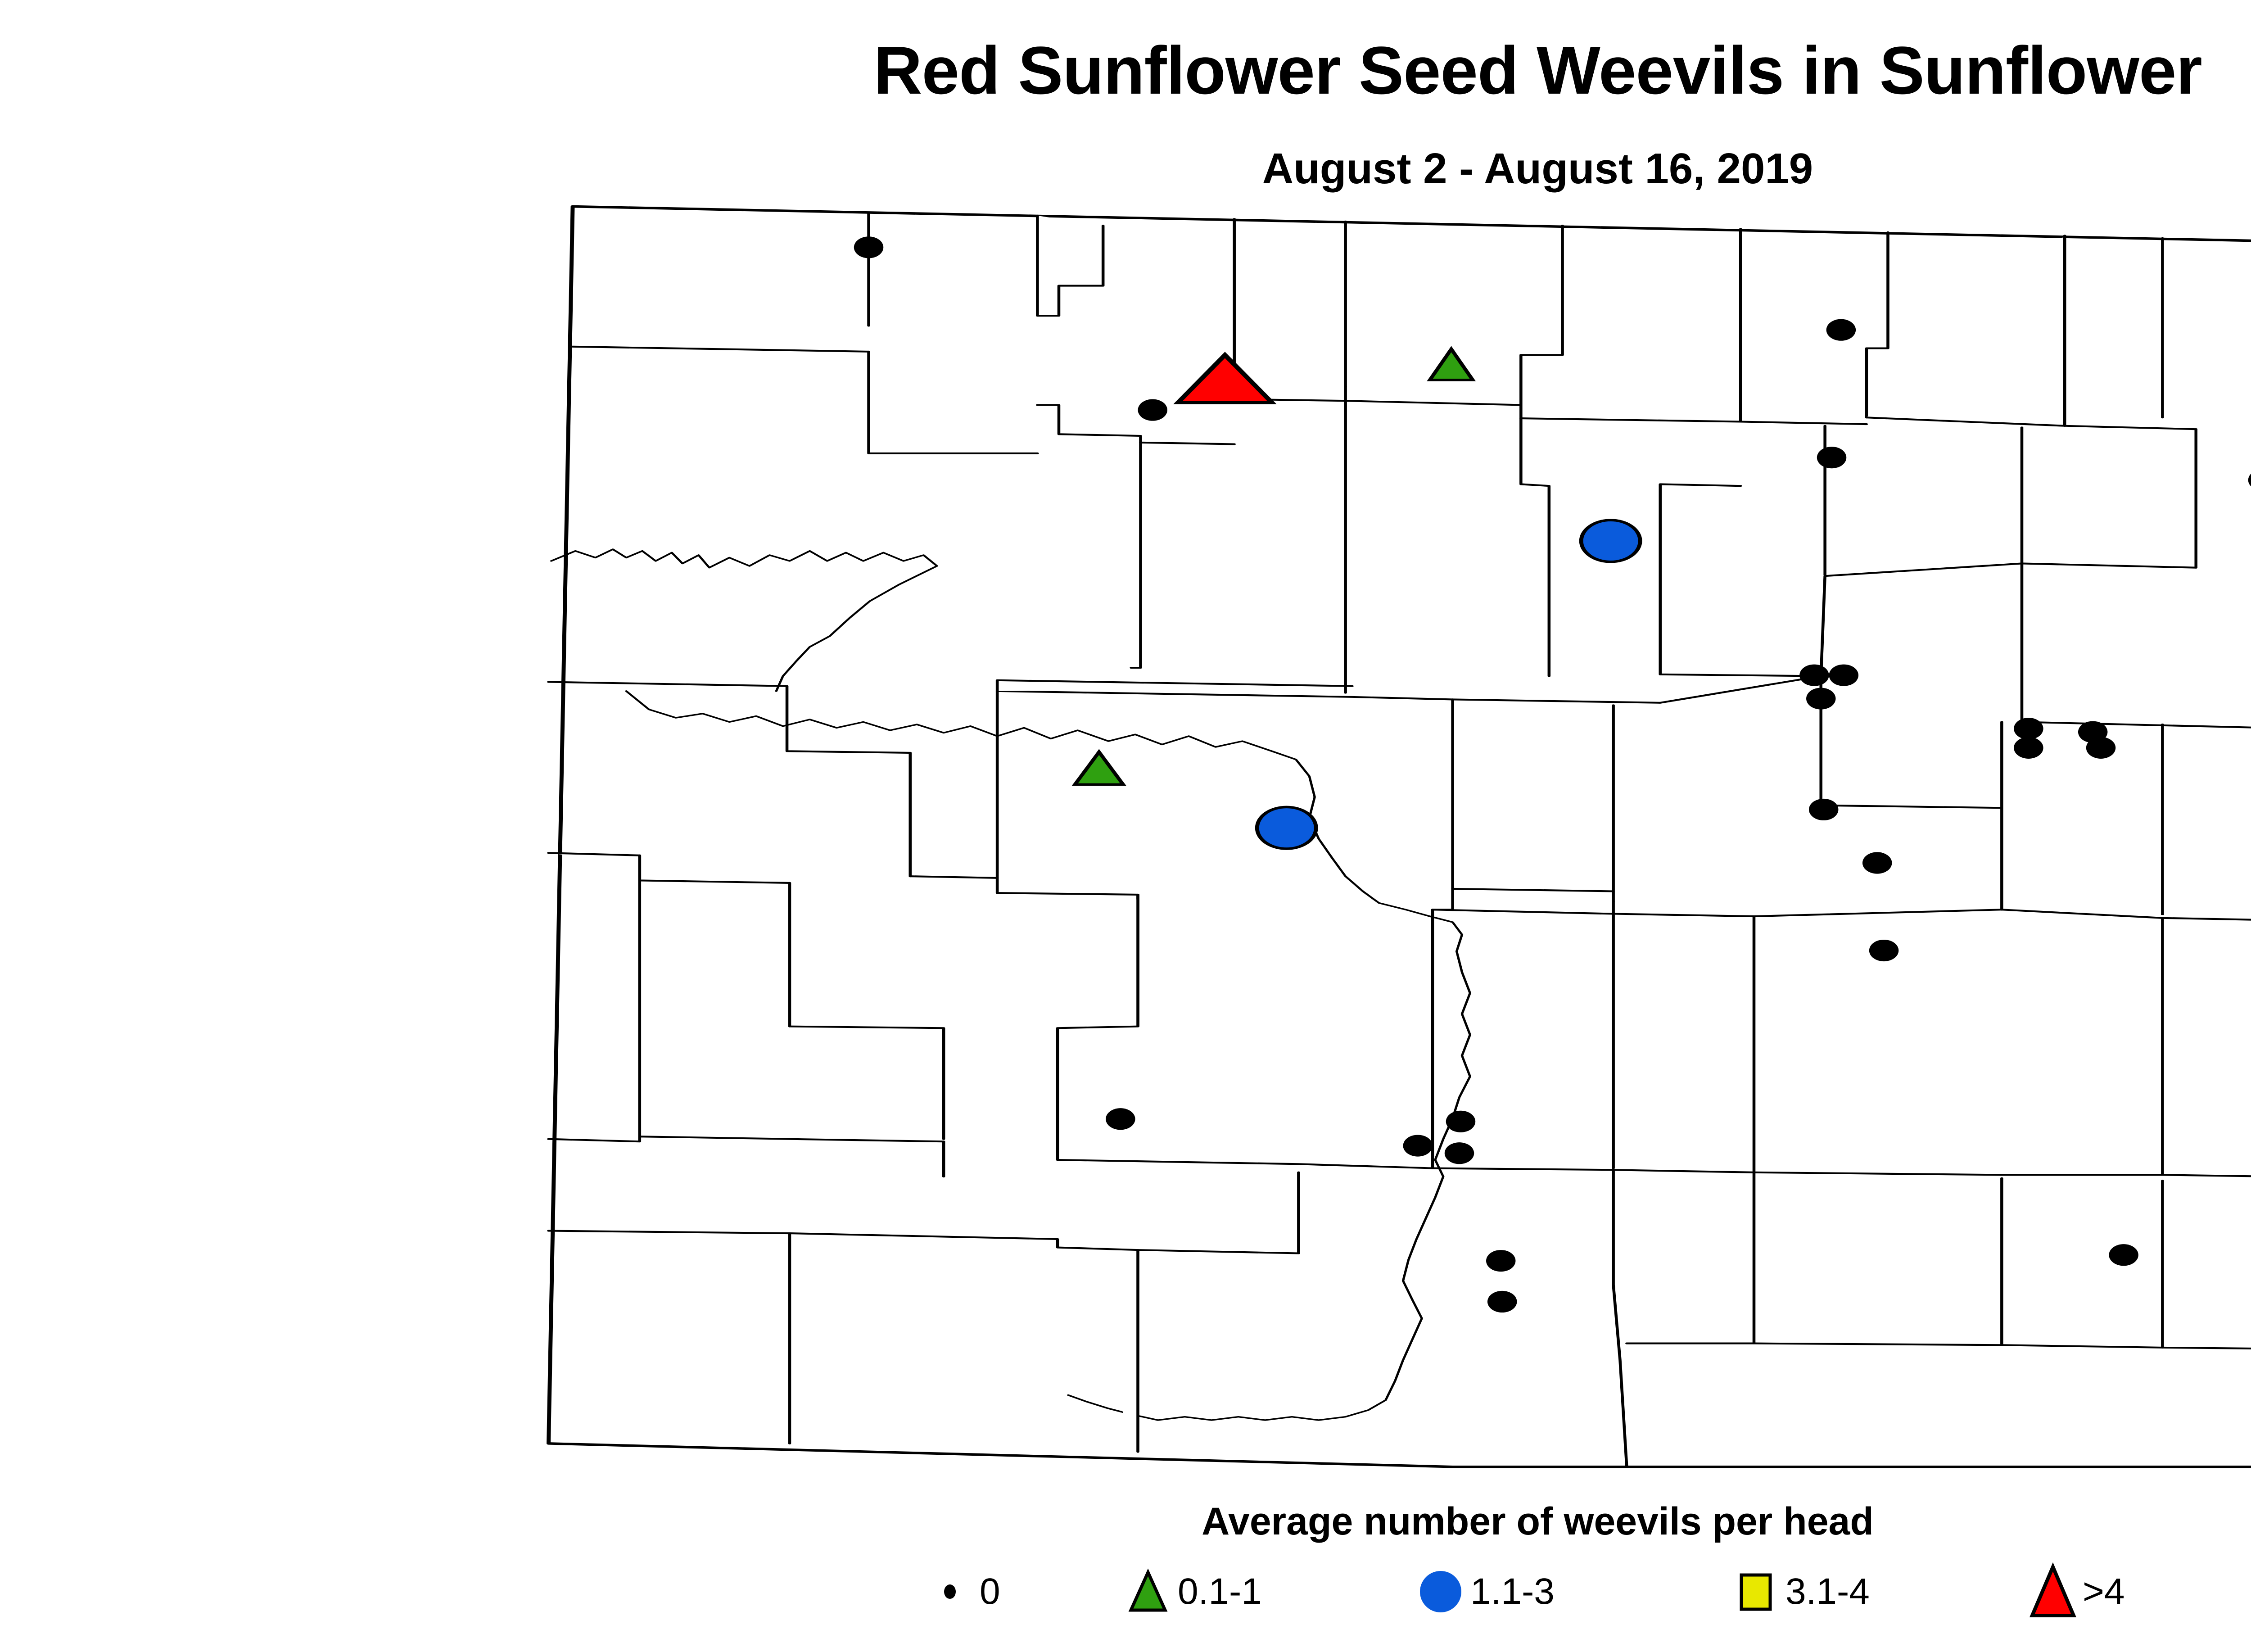 This screenshot has height=1652, width=2251. What do you see at coordinates (1804, 423) in the screenshot?
I see `county-div-benson-top` at bounding box center [1804, 423].